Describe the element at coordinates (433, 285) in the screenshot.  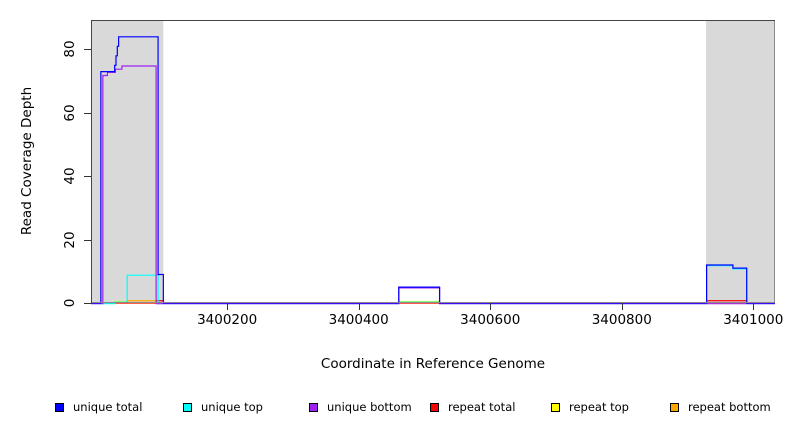
I see `series-line-unique-top` at that location.